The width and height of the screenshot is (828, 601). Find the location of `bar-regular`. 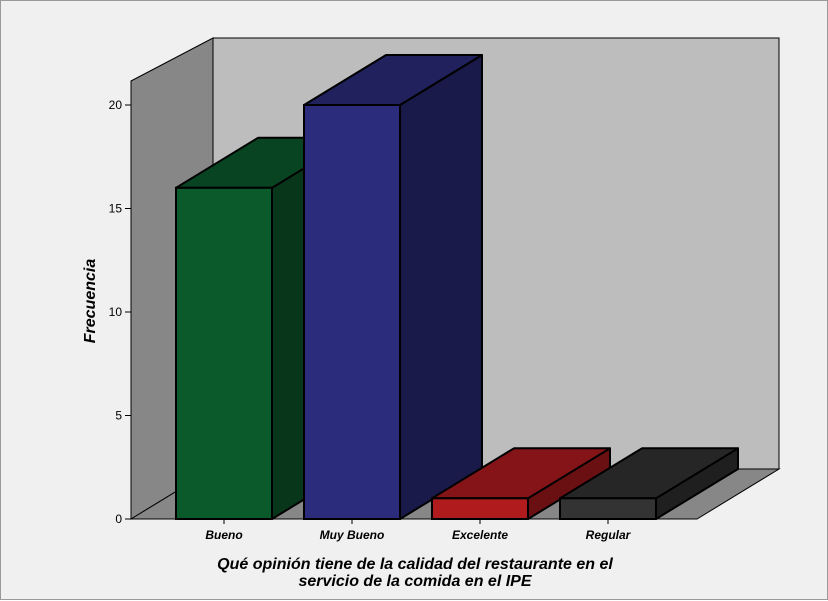

bar-regular is located at coordinates (649, 483).